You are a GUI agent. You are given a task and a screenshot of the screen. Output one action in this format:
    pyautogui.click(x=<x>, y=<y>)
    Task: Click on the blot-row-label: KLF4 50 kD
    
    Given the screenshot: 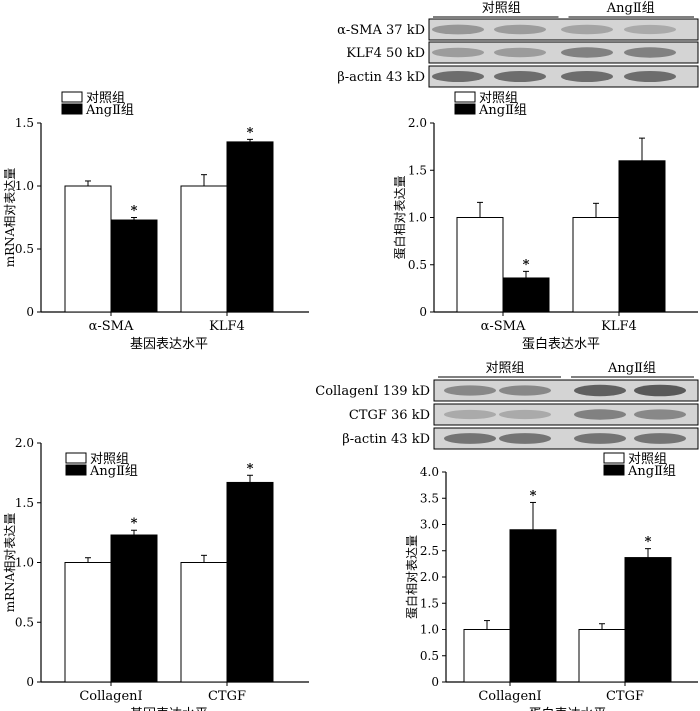 What is the action you would take?
    pyautogui.click(x=385, y=53)
    